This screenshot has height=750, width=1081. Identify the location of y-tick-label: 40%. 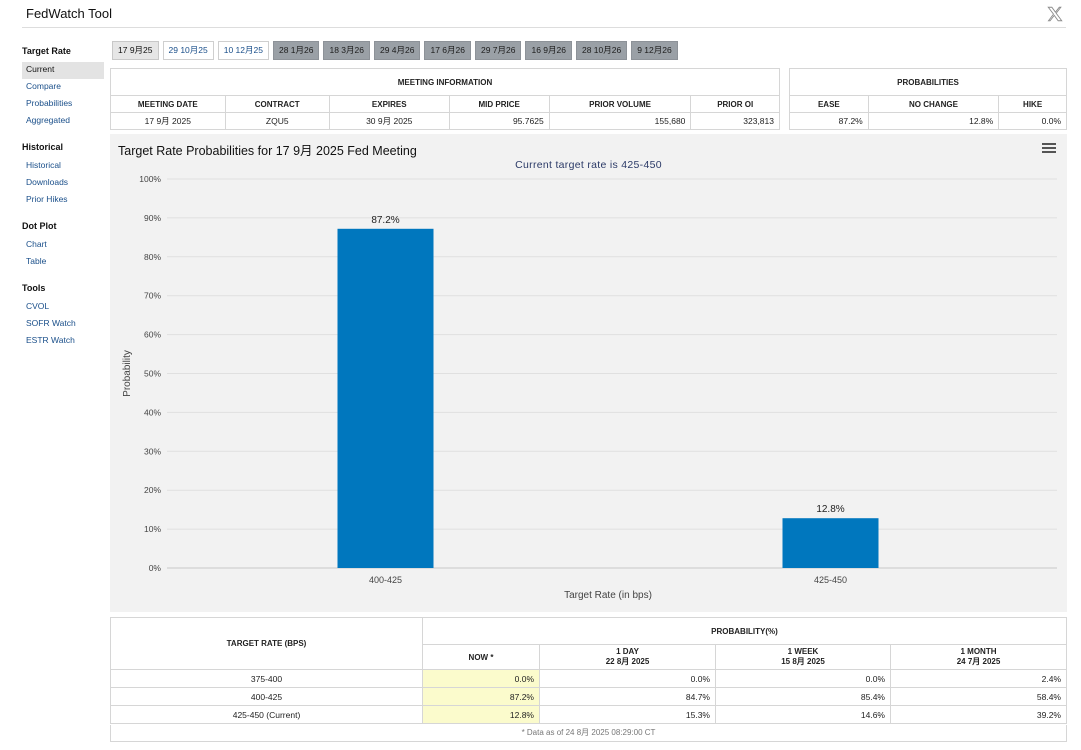
(152, 412).